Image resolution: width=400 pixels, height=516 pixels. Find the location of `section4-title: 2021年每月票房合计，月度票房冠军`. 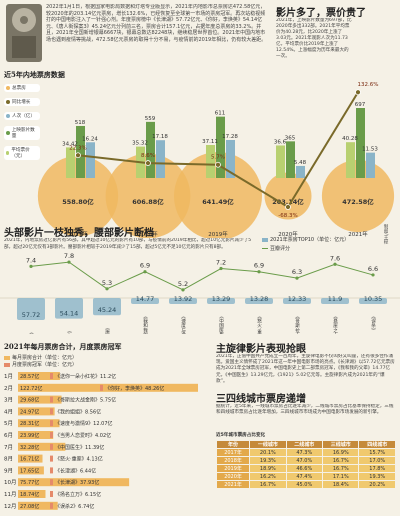

section4-title: 2021年每月票房合计，月度票房冠军 is located at coordinates (63, 346).